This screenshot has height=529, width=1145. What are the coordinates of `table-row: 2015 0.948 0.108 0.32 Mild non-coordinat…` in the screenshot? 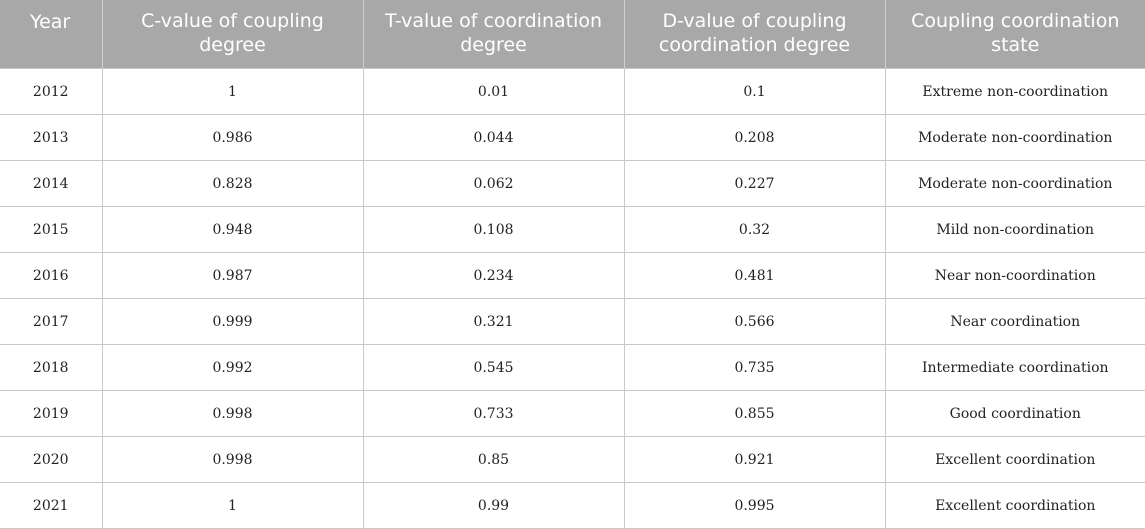 It's located at (572, 229).